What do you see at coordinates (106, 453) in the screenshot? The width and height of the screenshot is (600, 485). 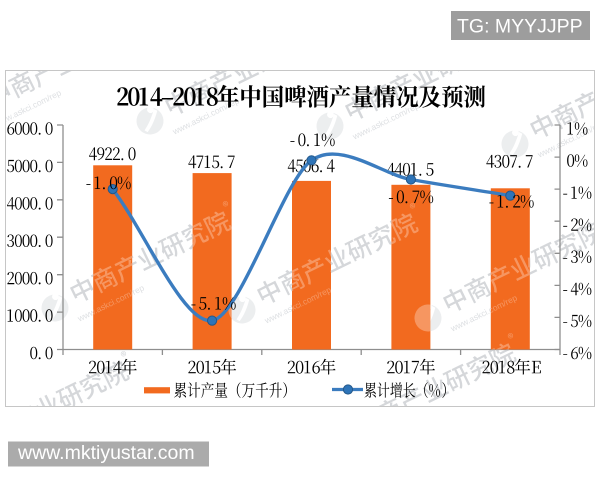 I see `svg-text: www.mktiyustar.com` at bounding box center [106, 453].